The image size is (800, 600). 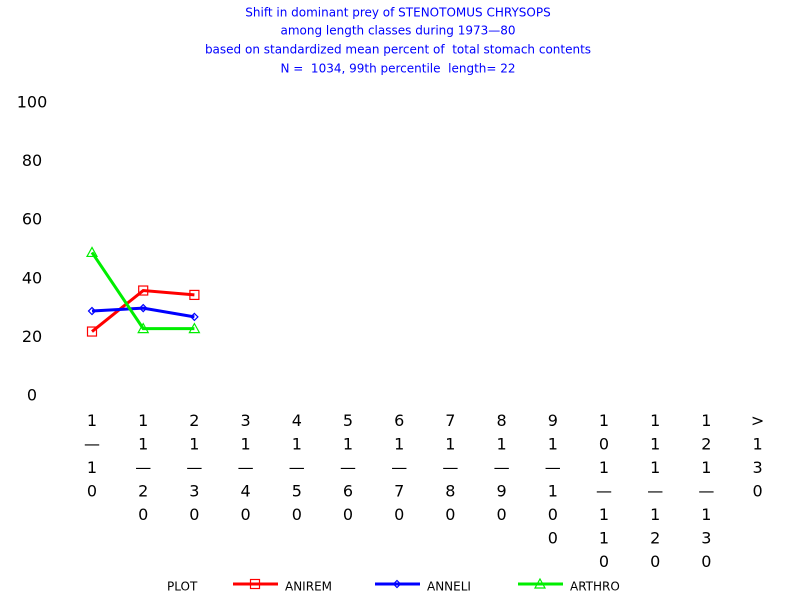 I want to click on y-tick-label: 100, so click(x=32, y=102).